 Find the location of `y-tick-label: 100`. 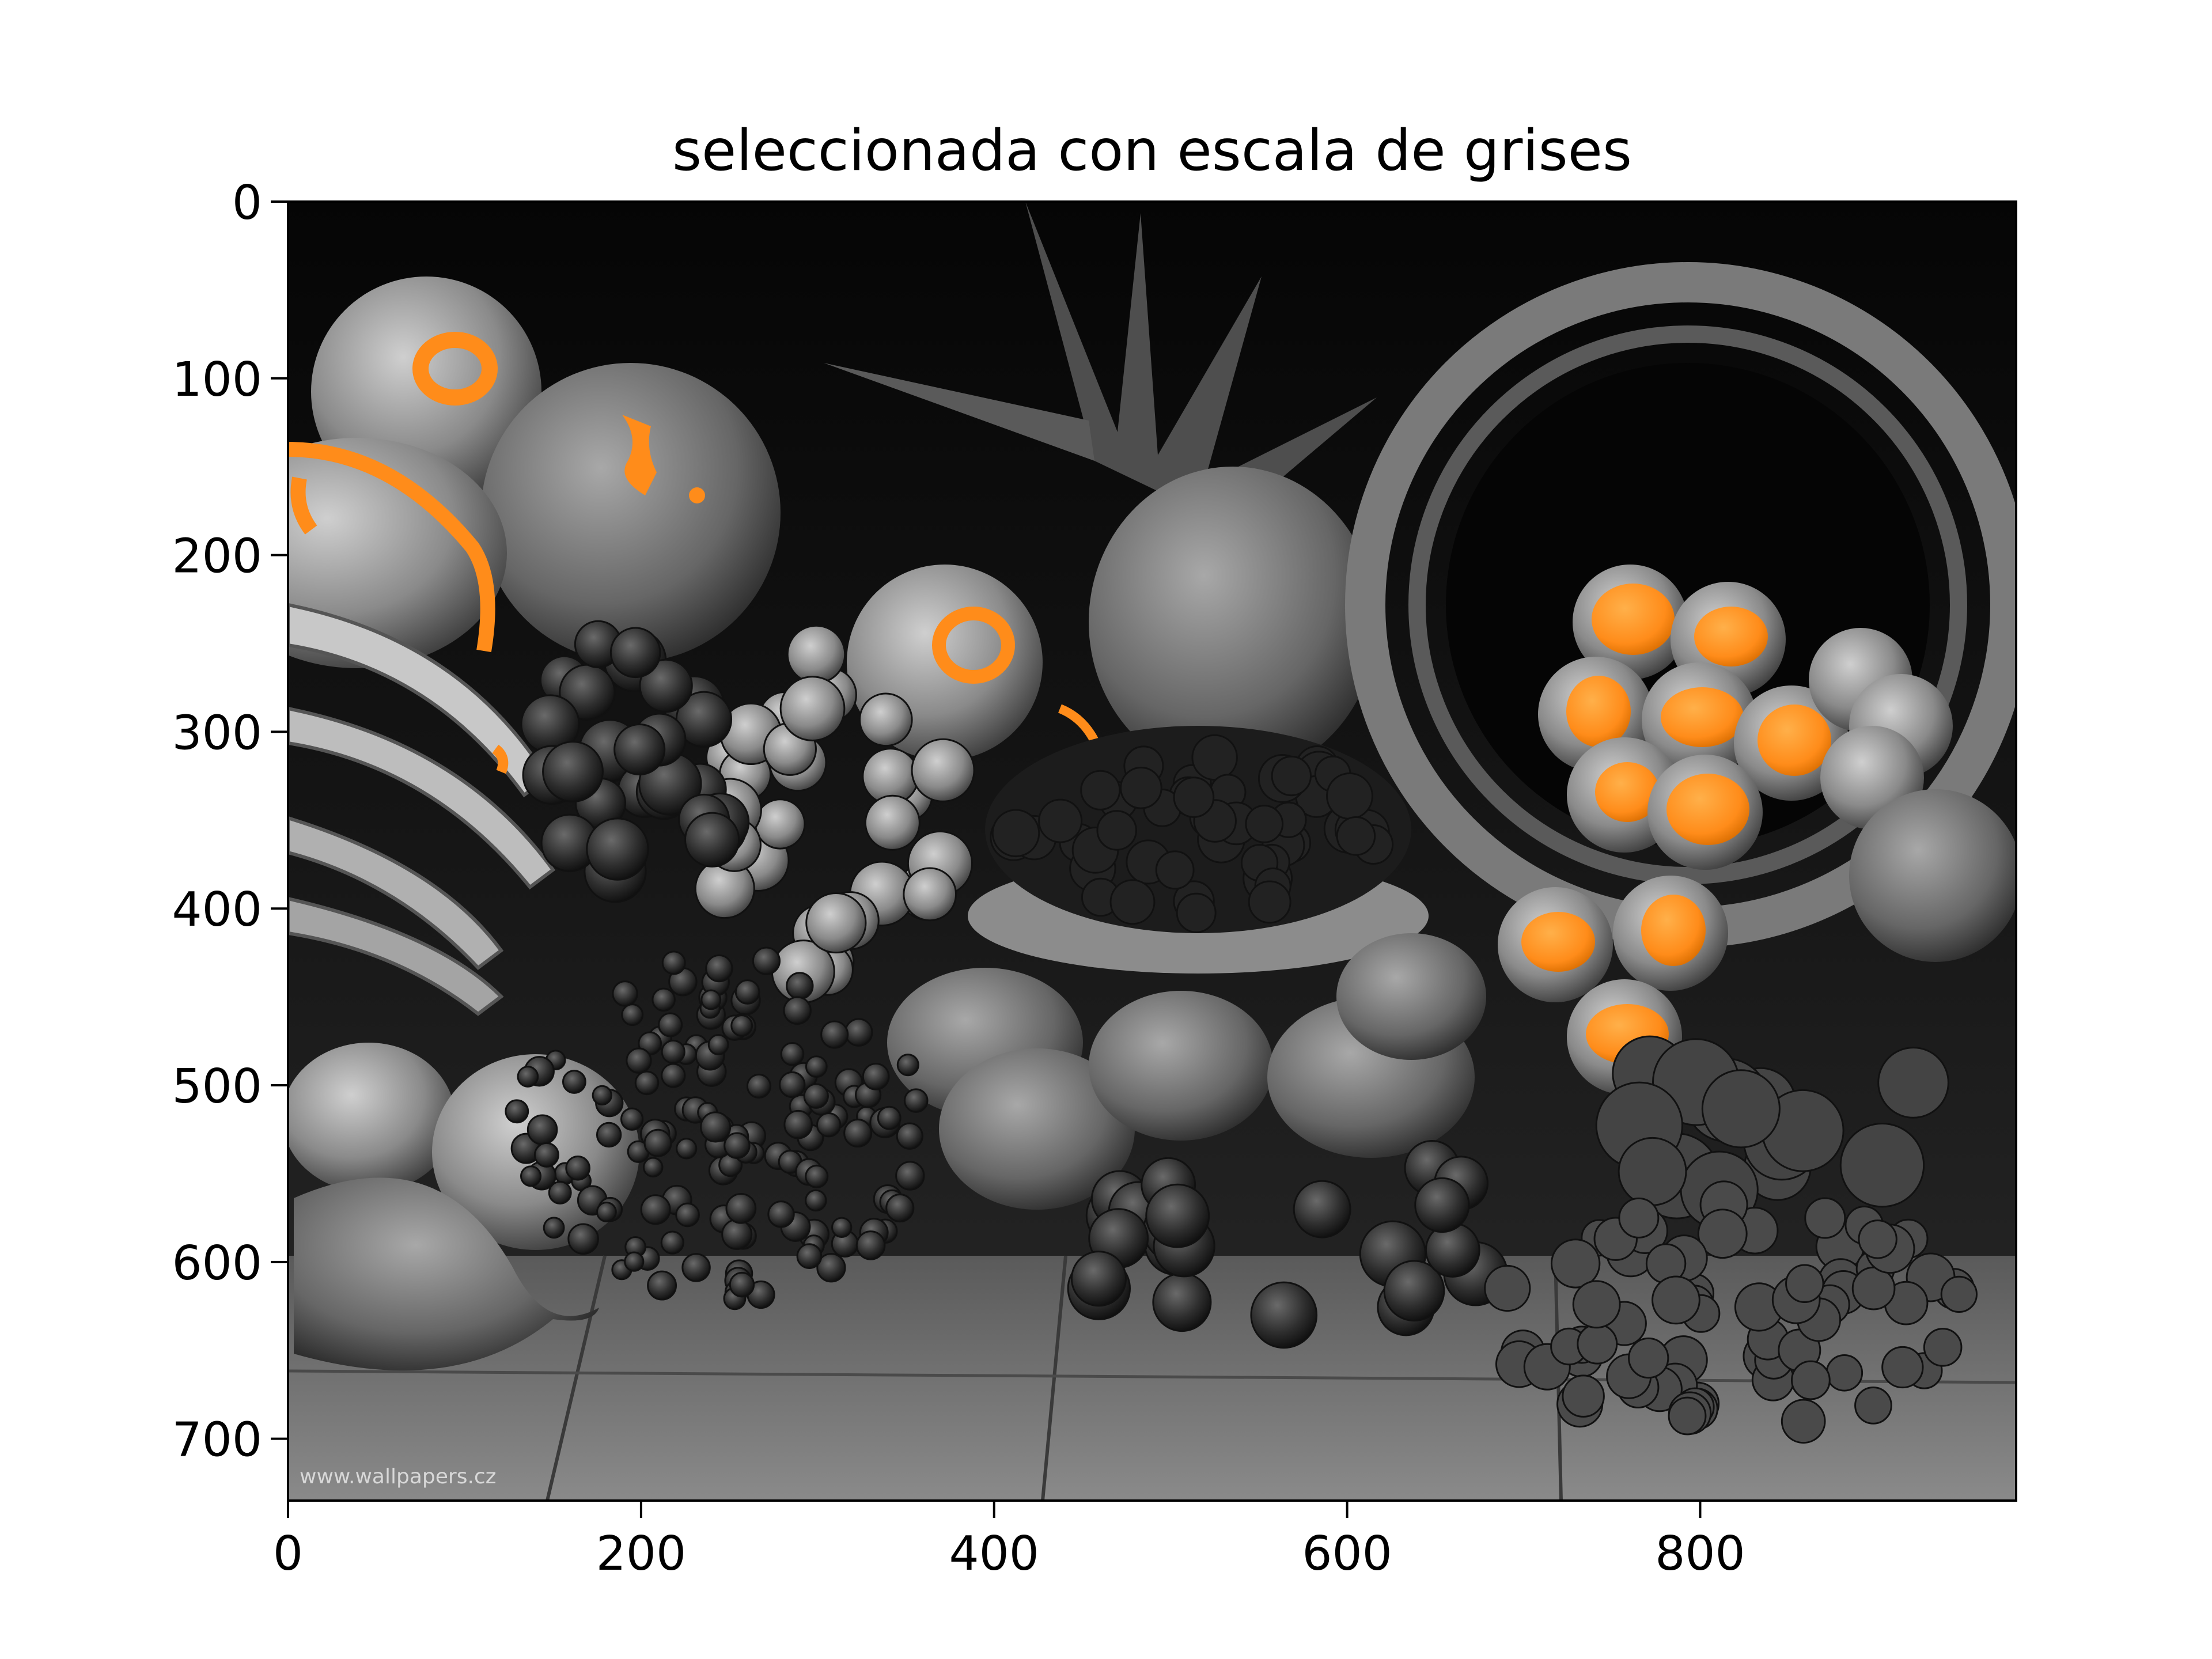

y-tick-label: 100 is located at coordinates (217, 380).